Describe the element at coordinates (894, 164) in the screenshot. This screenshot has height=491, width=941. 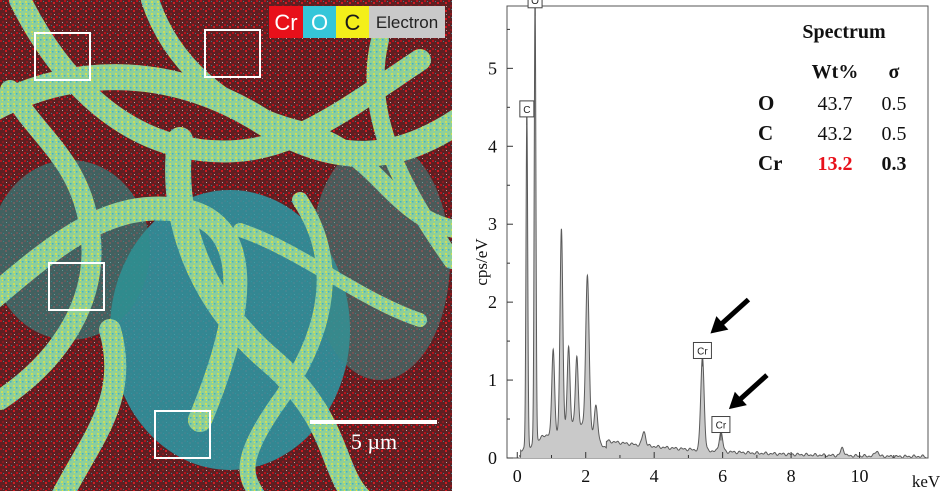
I see `table-row-sigma: 0.3` at that location.